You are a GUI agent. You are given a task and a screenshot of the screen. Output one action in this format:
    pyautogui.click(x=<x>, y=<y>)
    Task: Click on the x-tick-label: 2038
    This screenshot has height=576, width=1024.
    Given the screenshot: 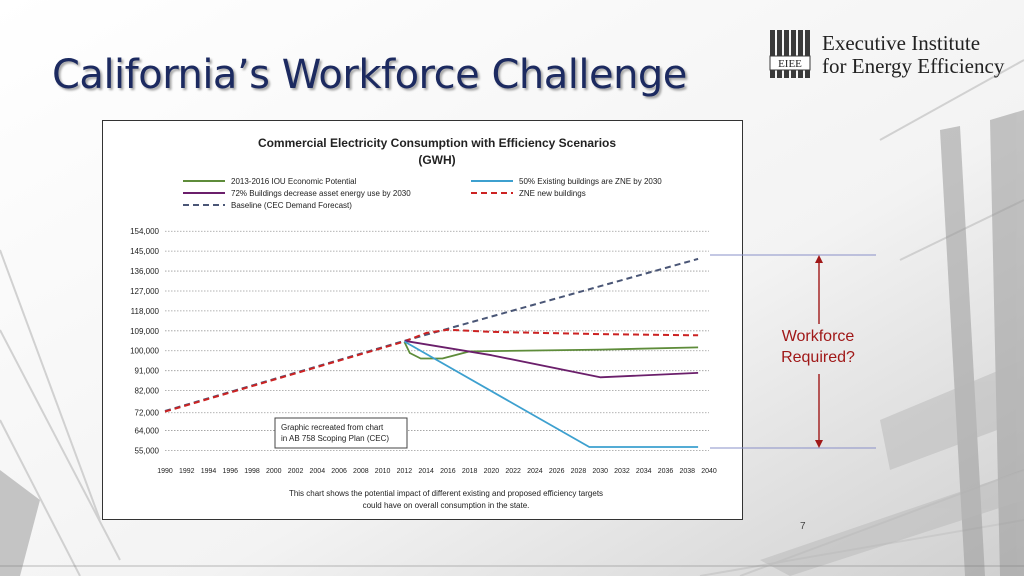 What is the action you would take?
    pyautogui.click(x=687, y=471)
    